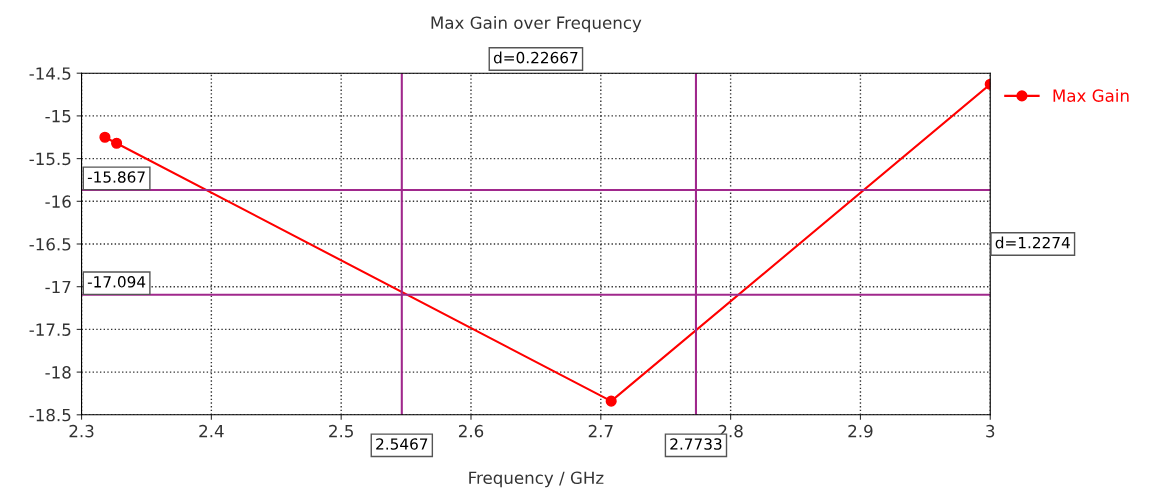 Image resolution: width=1165 pixels, height=488 pixels. I want to click on ref-line-label: -15.867, so click(116, 177).